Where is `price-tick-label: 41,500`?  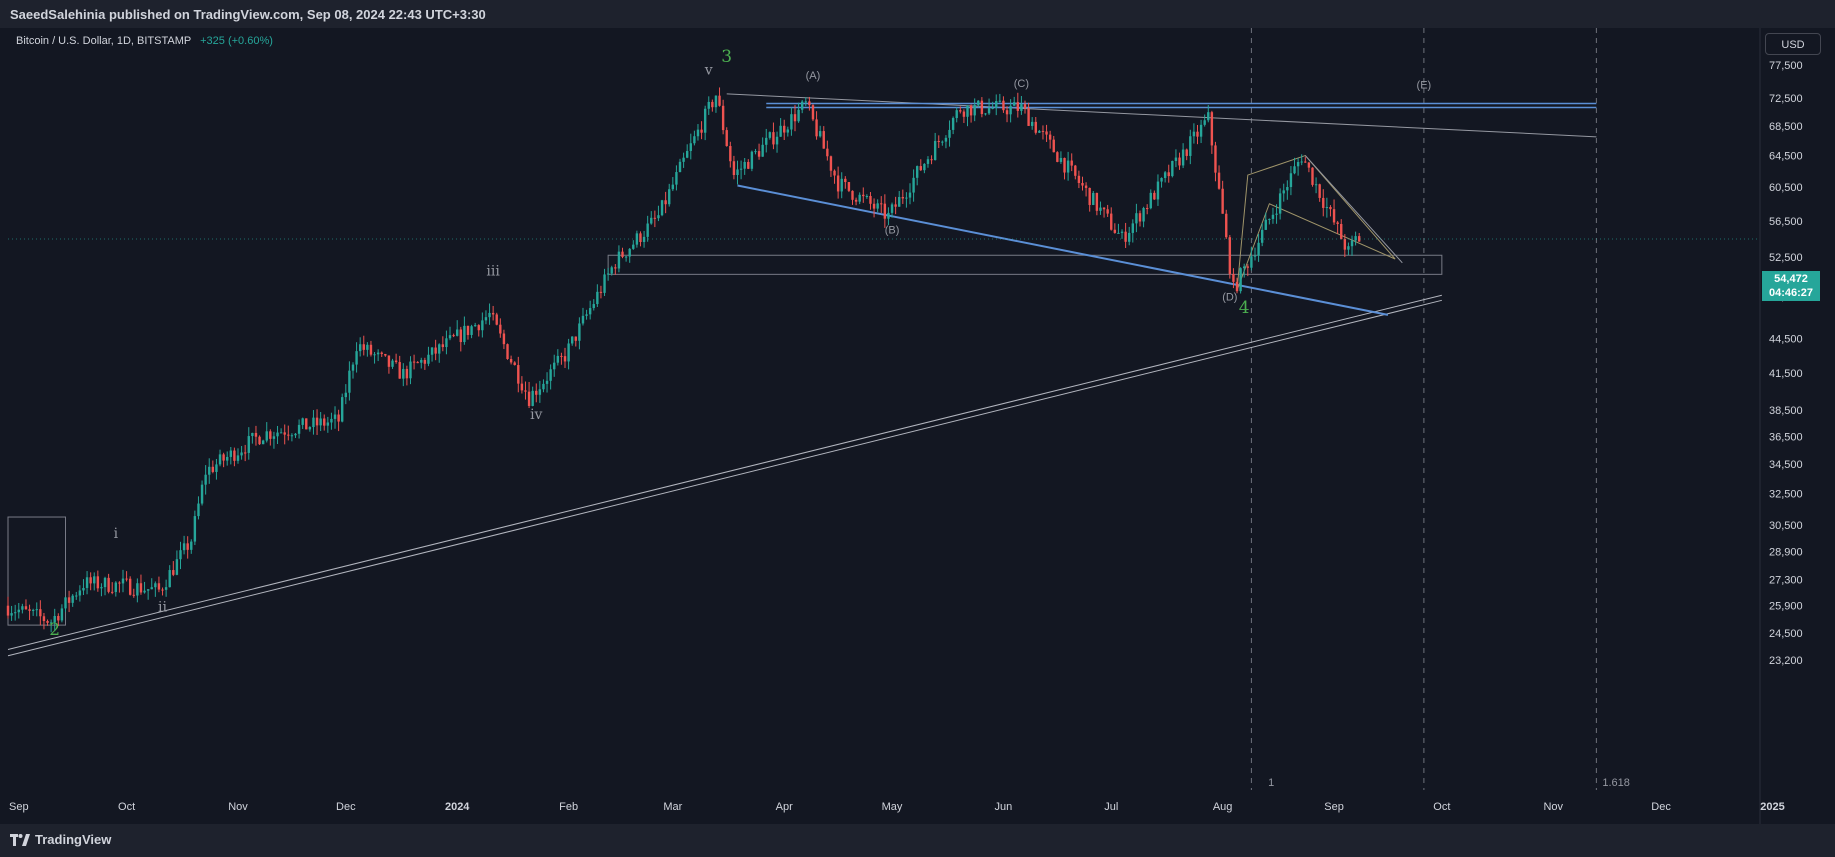
price-tick-label: 41,500 is located at coordinates (1786, 374).